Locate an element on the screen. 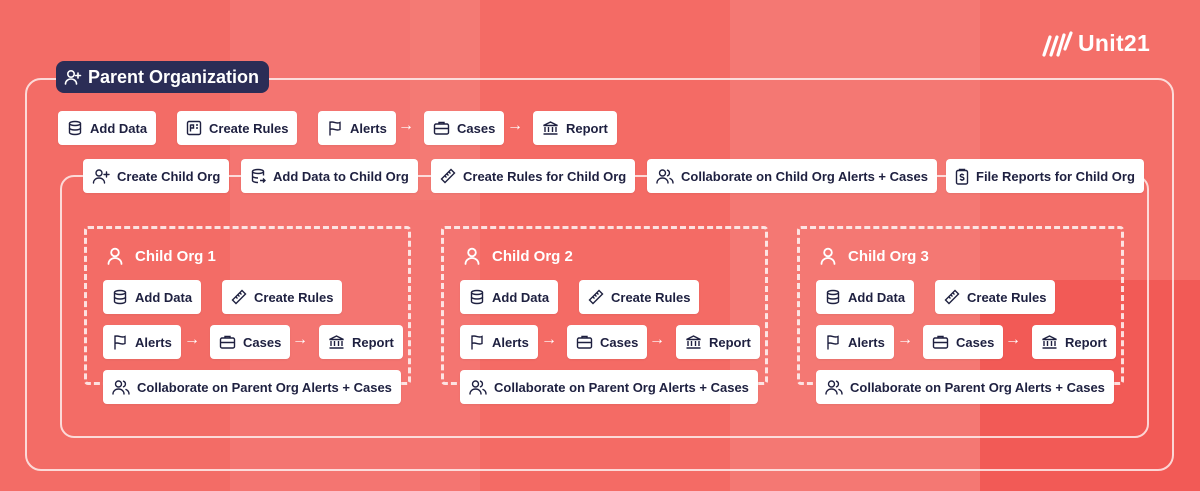 This screenshot has height=491, width=1200. child-org-heading: Child Org 3 is located at coordinates (874, 256).